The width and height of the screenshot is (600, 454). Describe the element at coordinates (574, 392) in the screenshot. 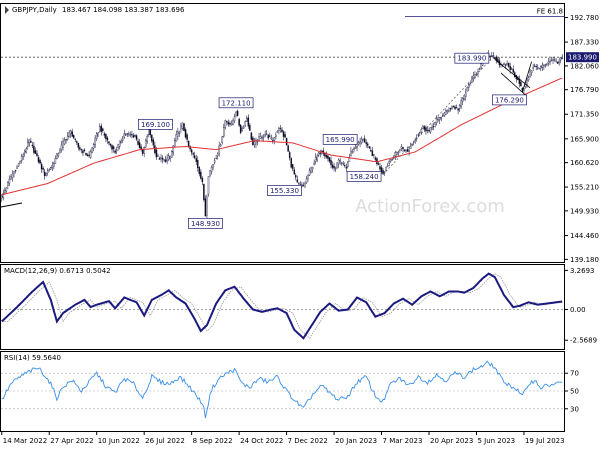

I see `rsi-y-tick-label: 50` at that location.